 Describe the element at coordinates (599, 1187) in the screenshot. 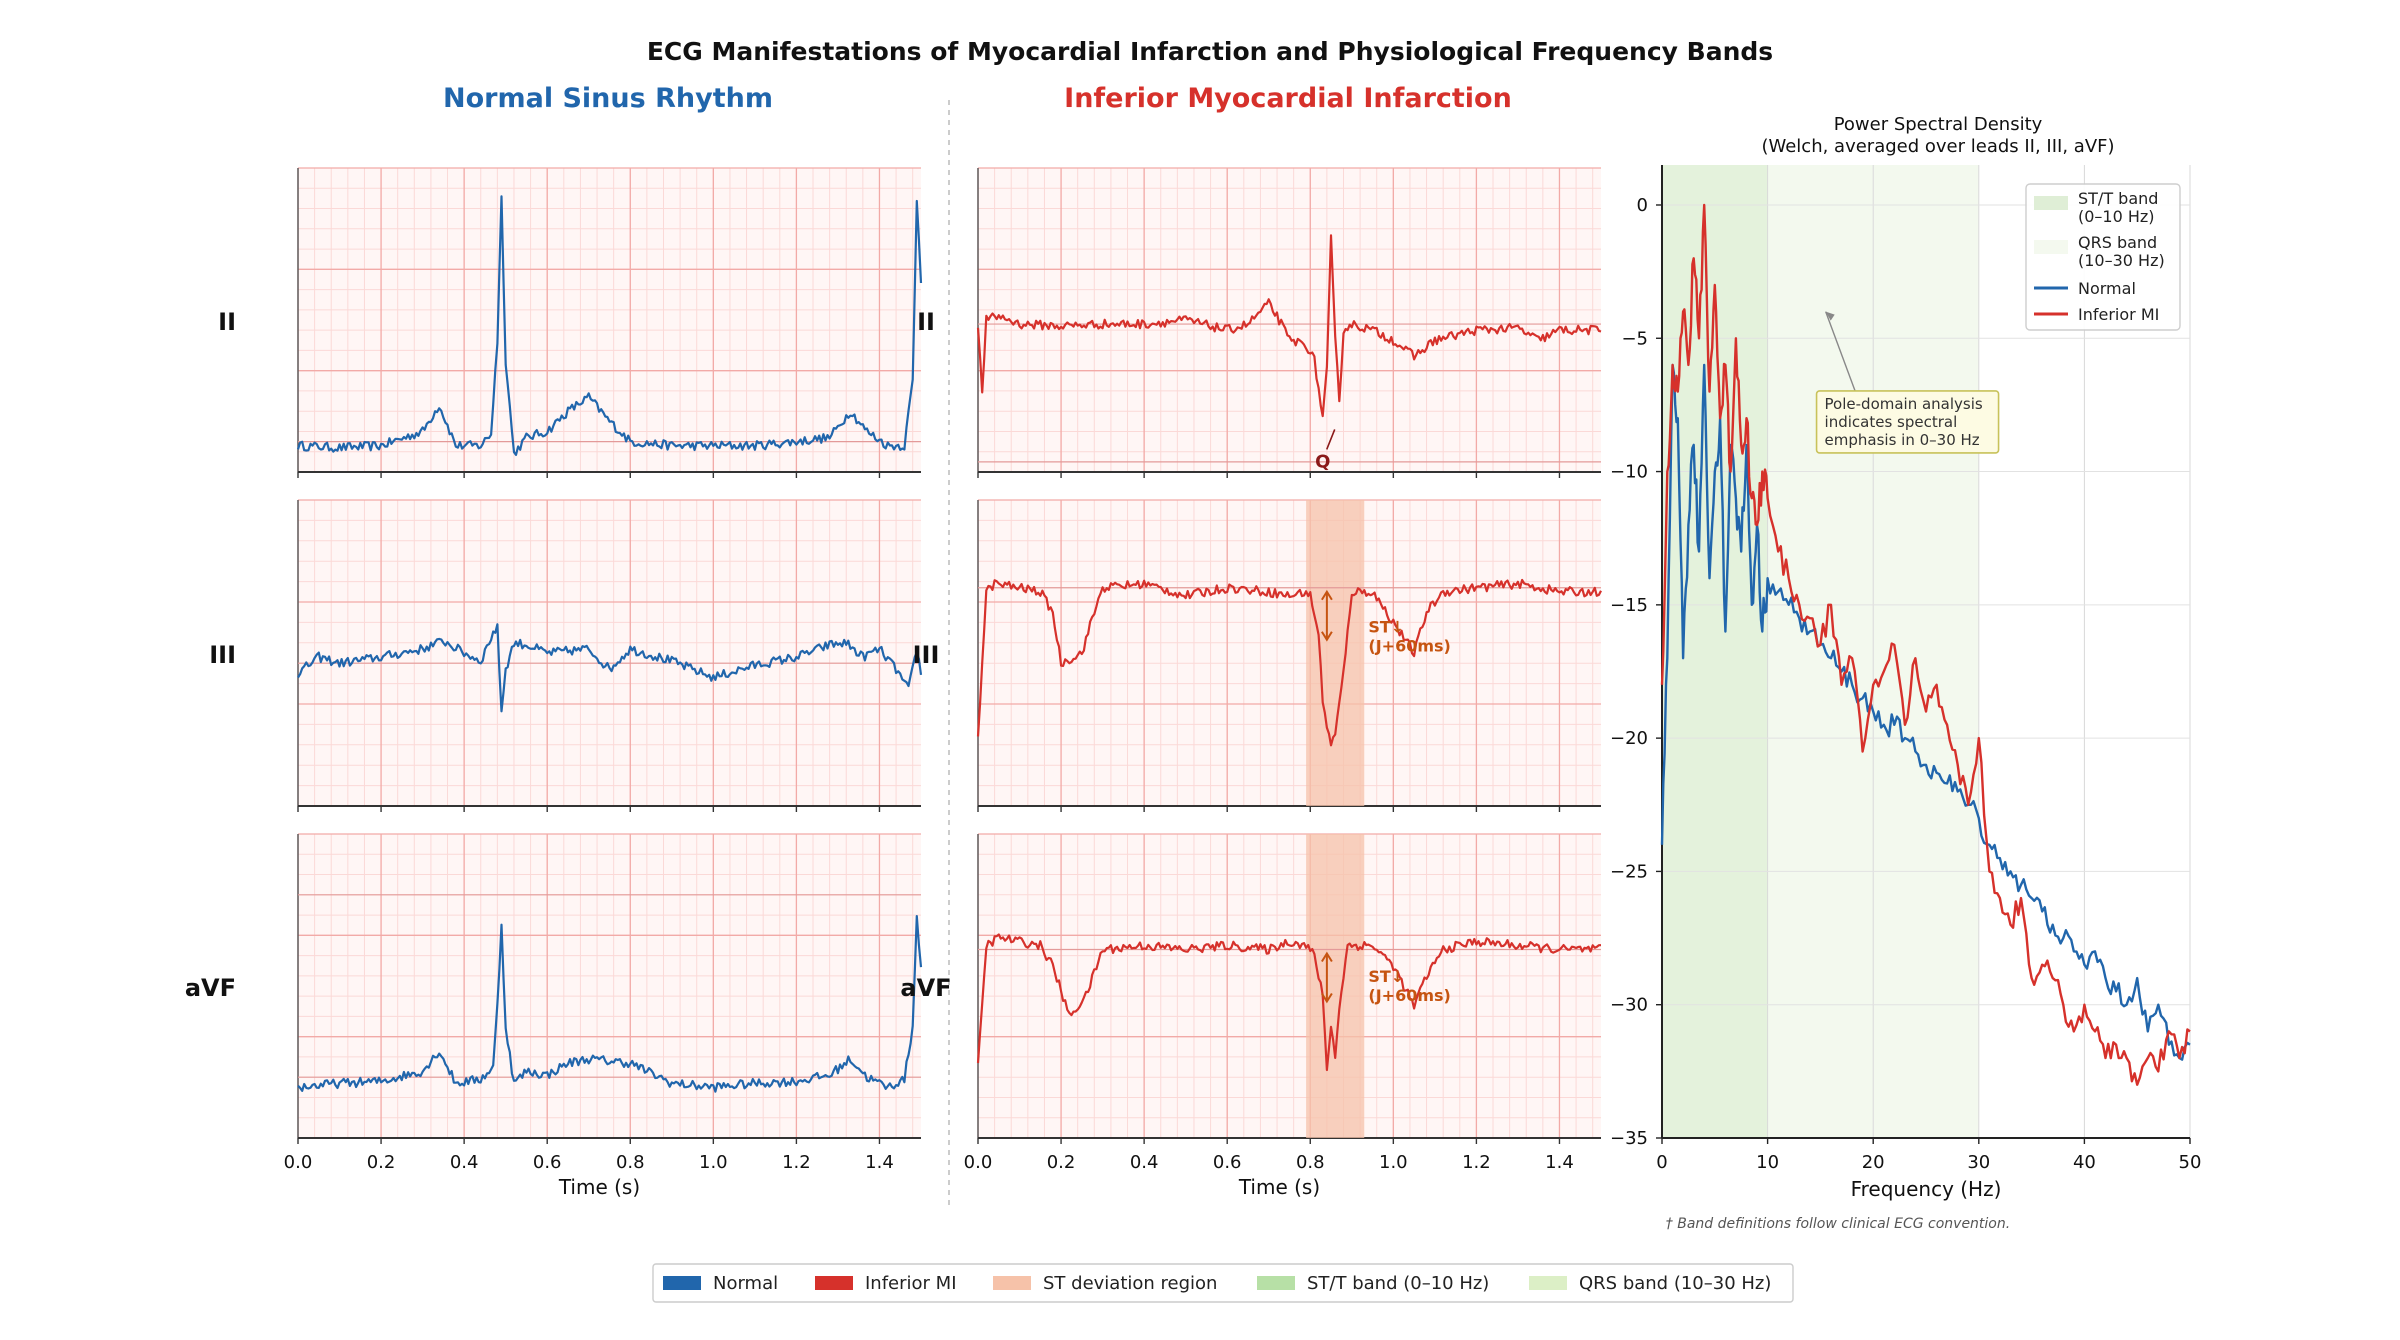

I see `ecg-normal-xlabel: Time (s)` at that location.